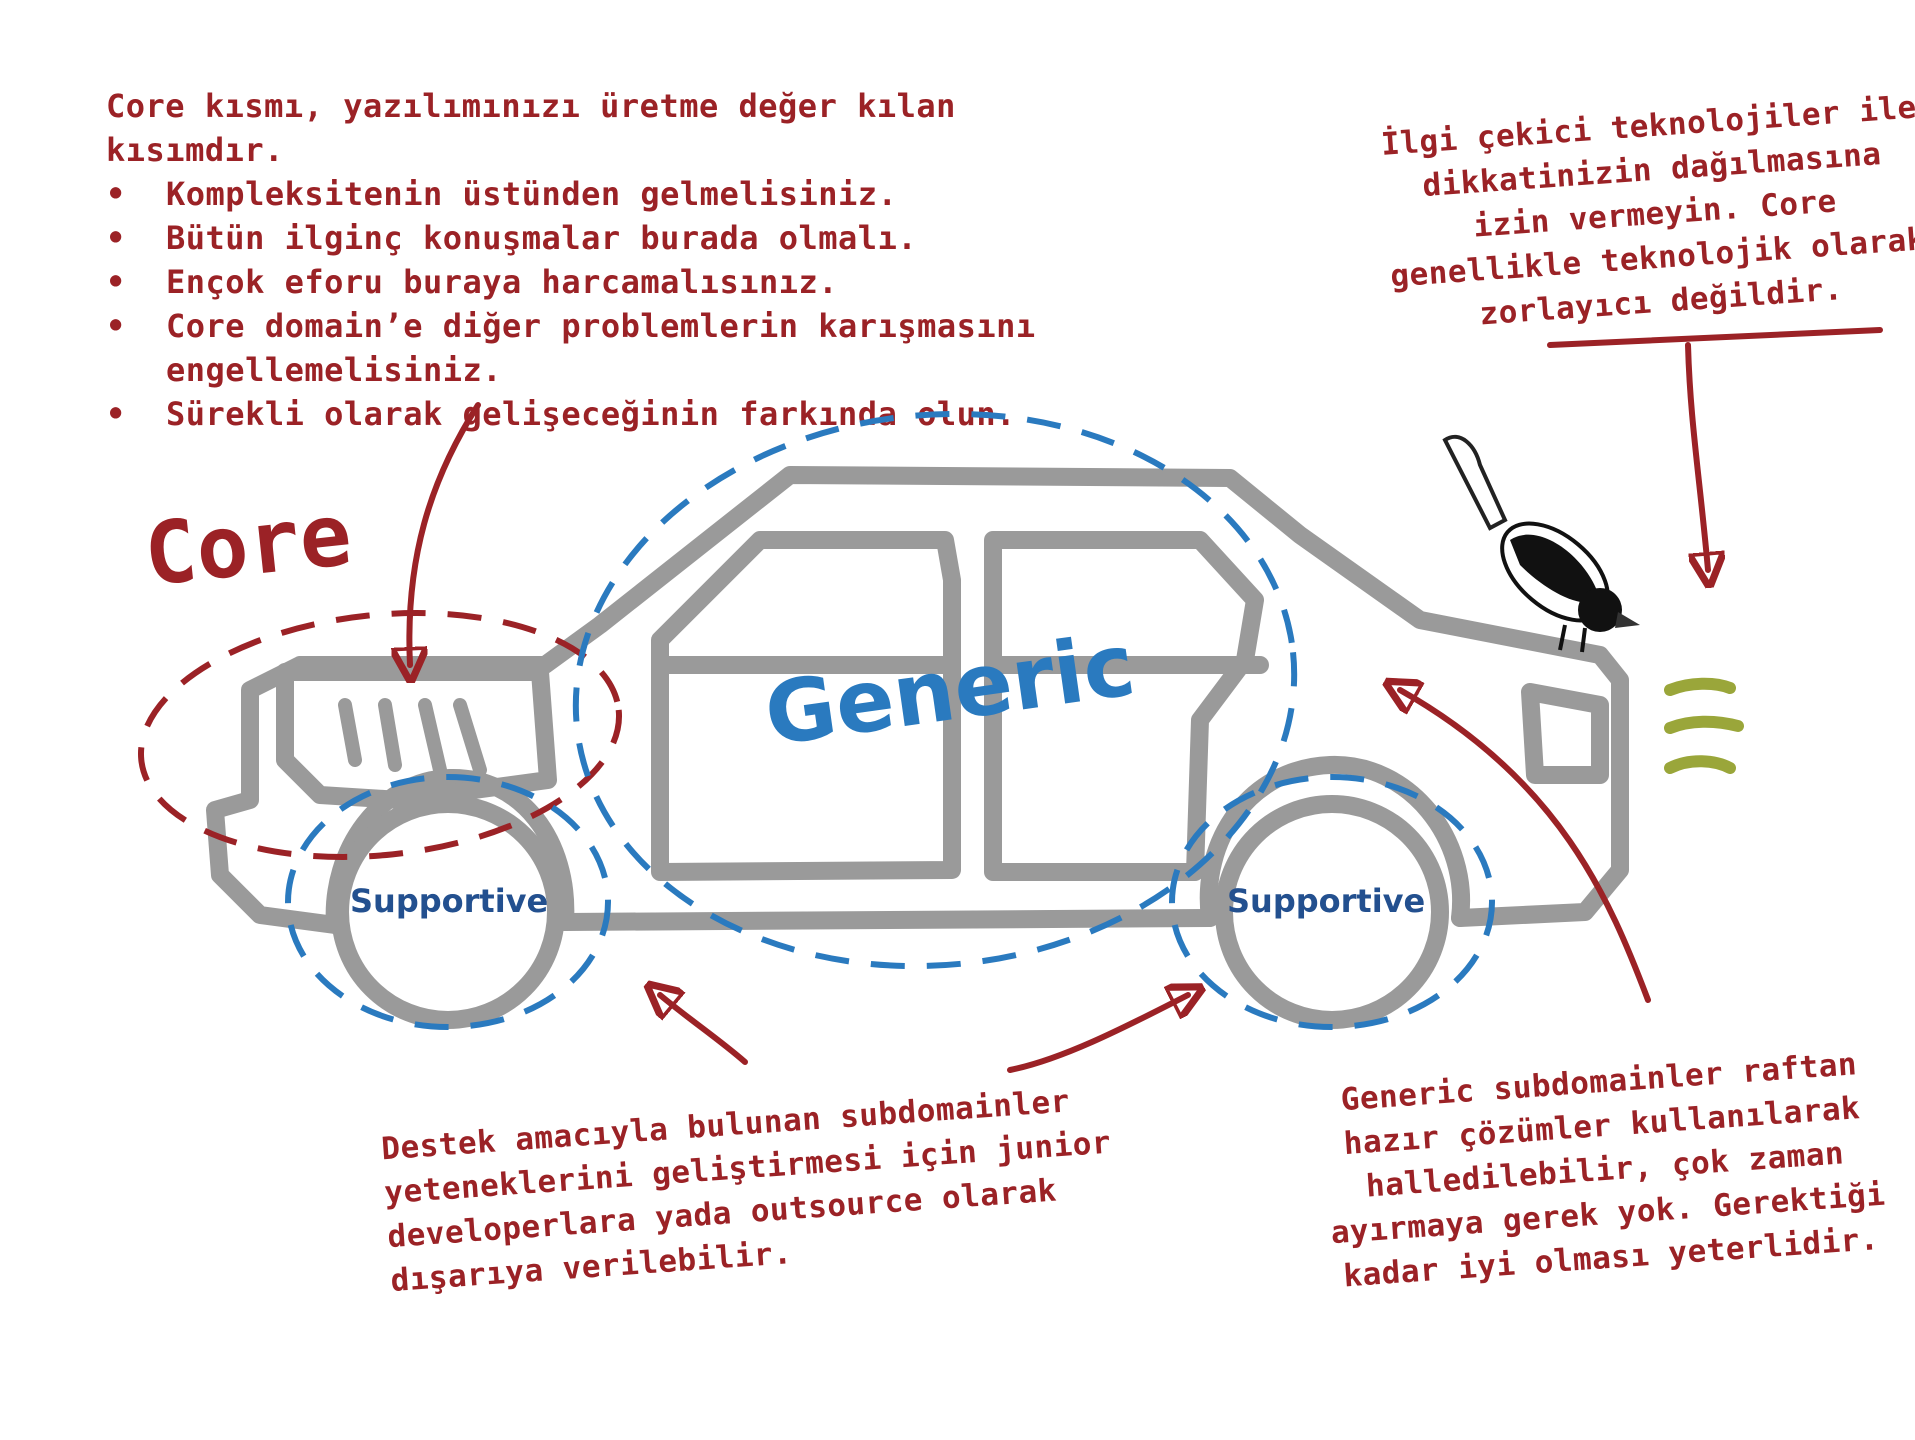  I want to click on engine-block, so click(416, 736).